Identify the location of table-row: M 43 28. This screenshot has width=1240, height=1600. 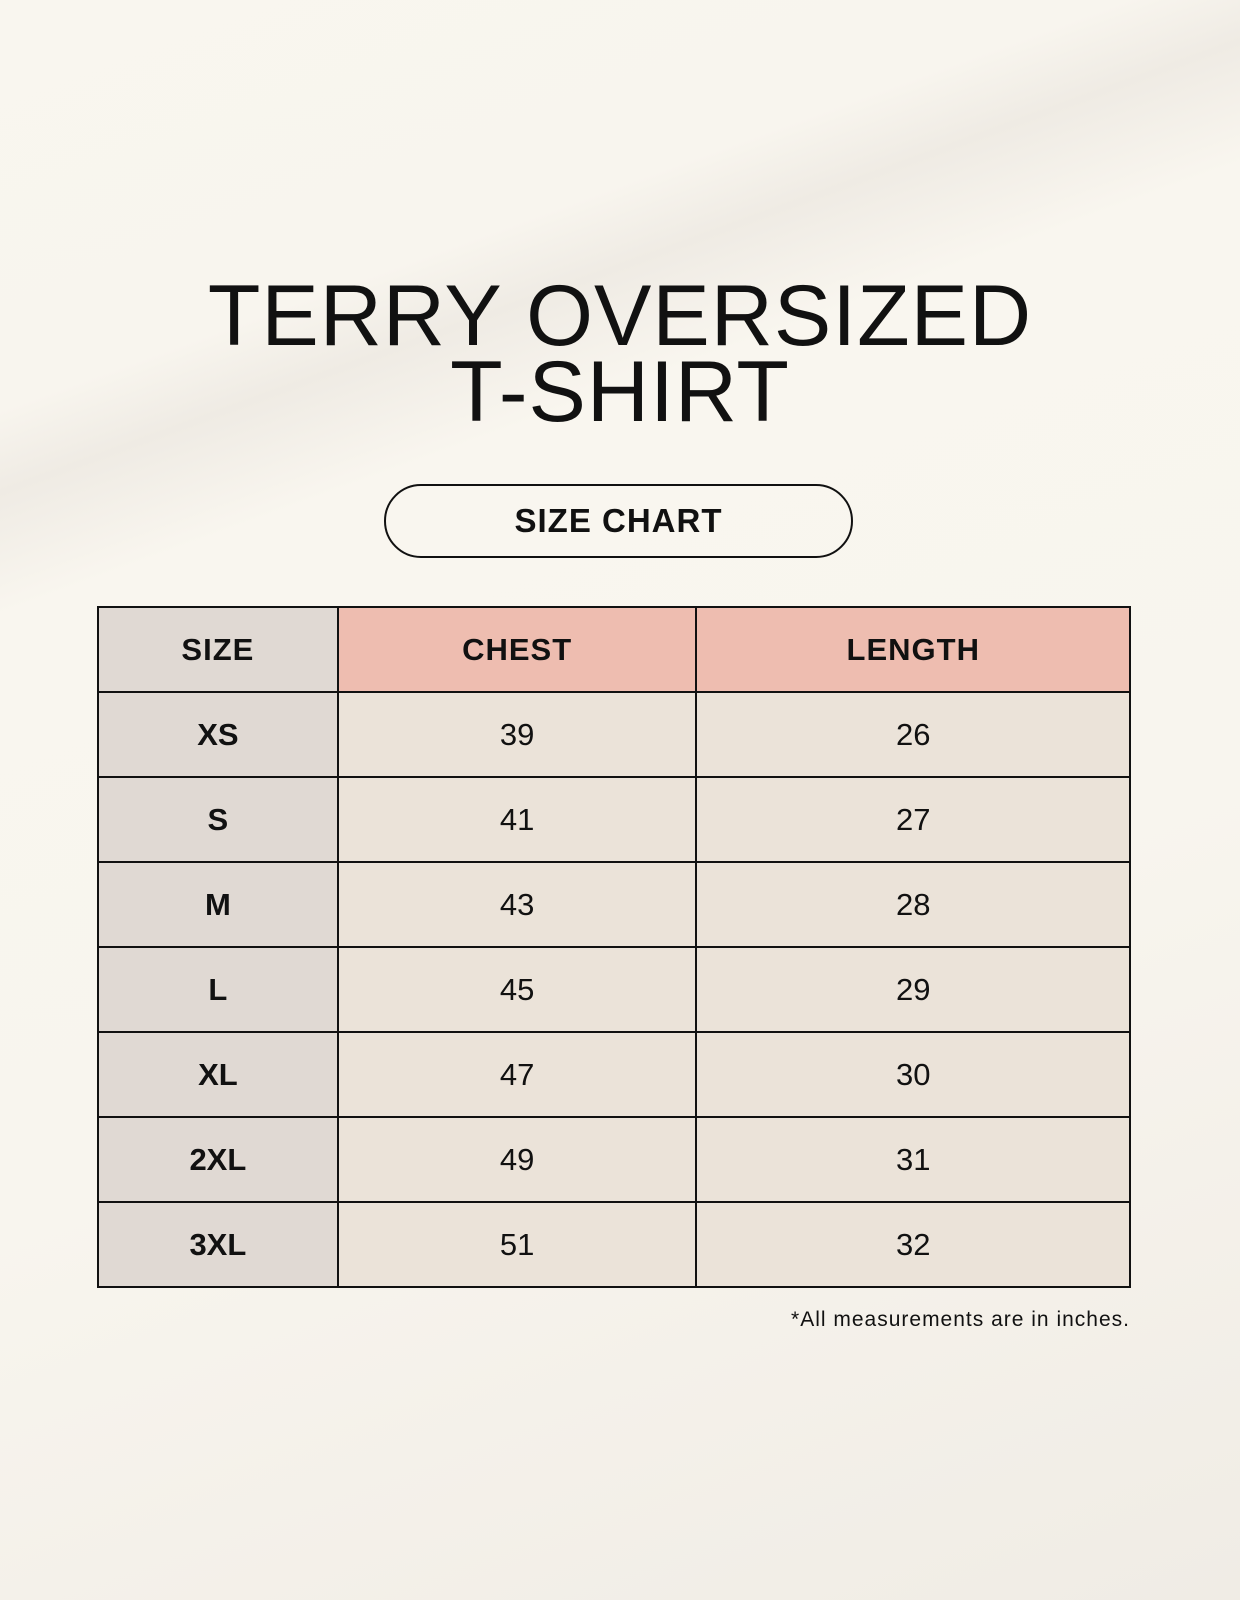
(614, 904).